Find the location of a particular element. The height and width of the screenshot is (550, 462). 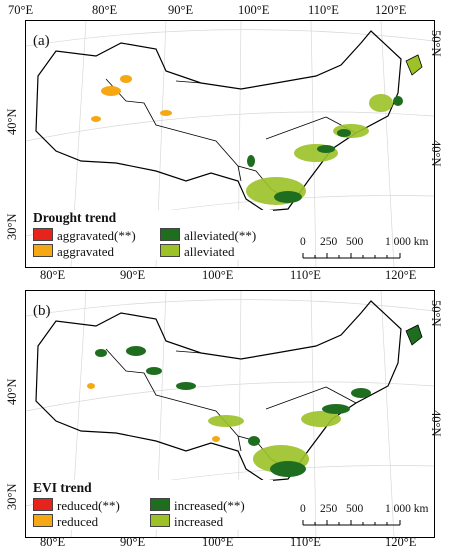

legend-item: increased is located at coordinates (186, 522).